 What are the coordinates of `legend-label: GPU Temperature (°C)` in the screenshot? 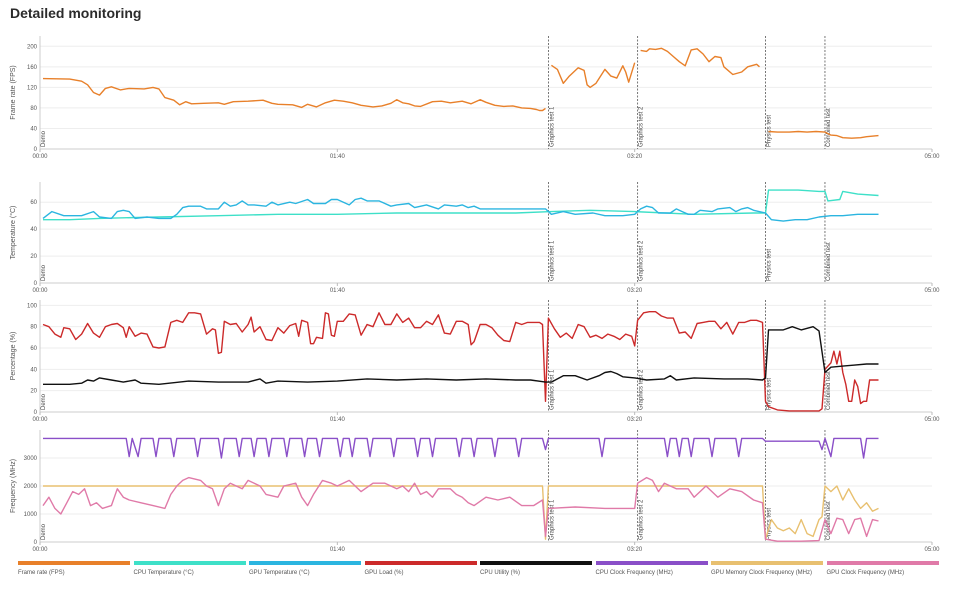 It's located at (279, 573).